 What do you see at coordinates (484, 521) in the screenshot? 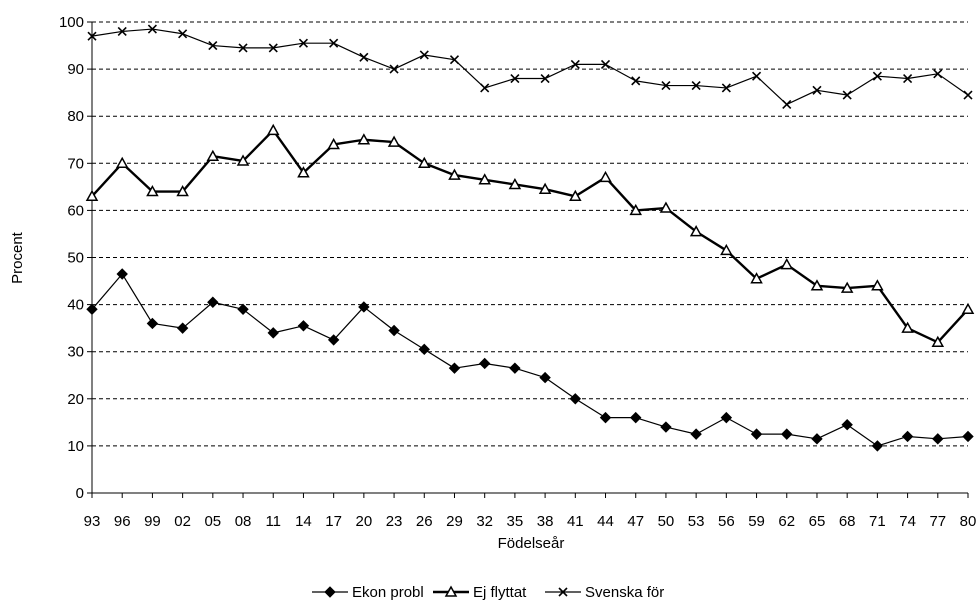
I see `x-tick-label: 32` at bounding box center [484, 521].